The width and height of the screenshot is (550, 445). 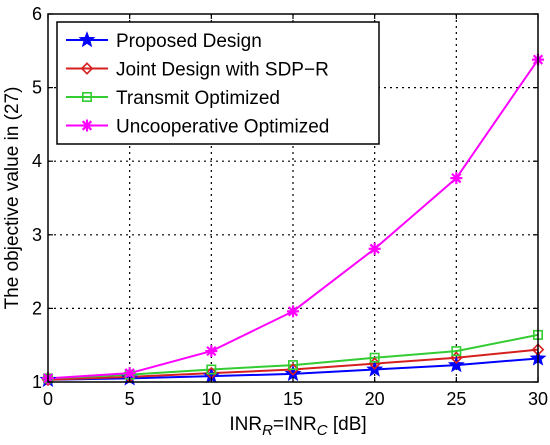 I want to click on x-axis-label: INRR=INRC [dB], so click(x=297, y=426).